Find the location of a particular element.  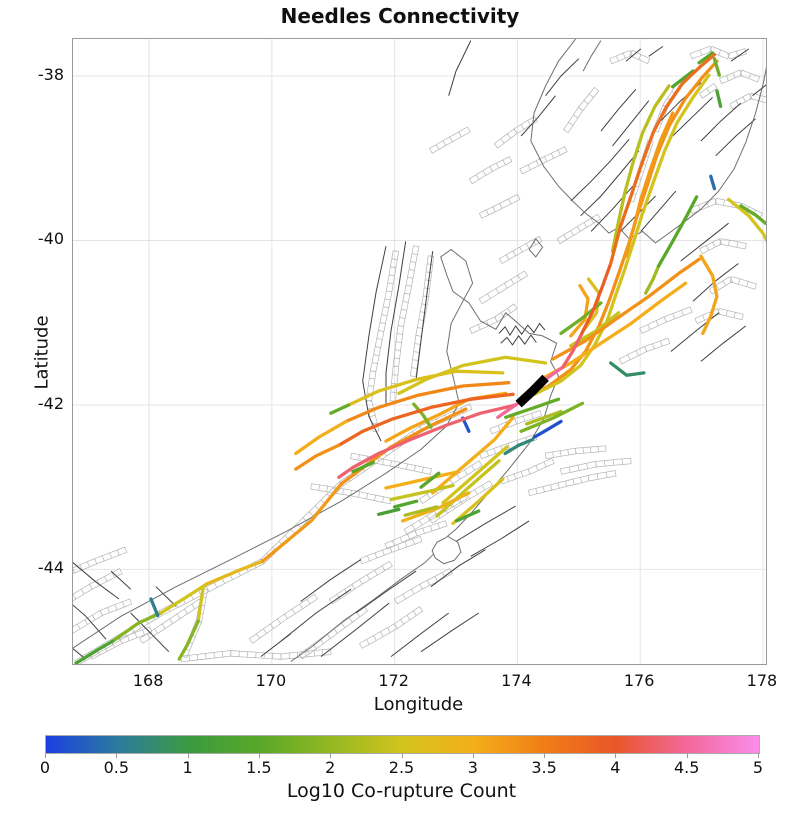

y-axis-label: Latitude is located at coordinates (42, 352).